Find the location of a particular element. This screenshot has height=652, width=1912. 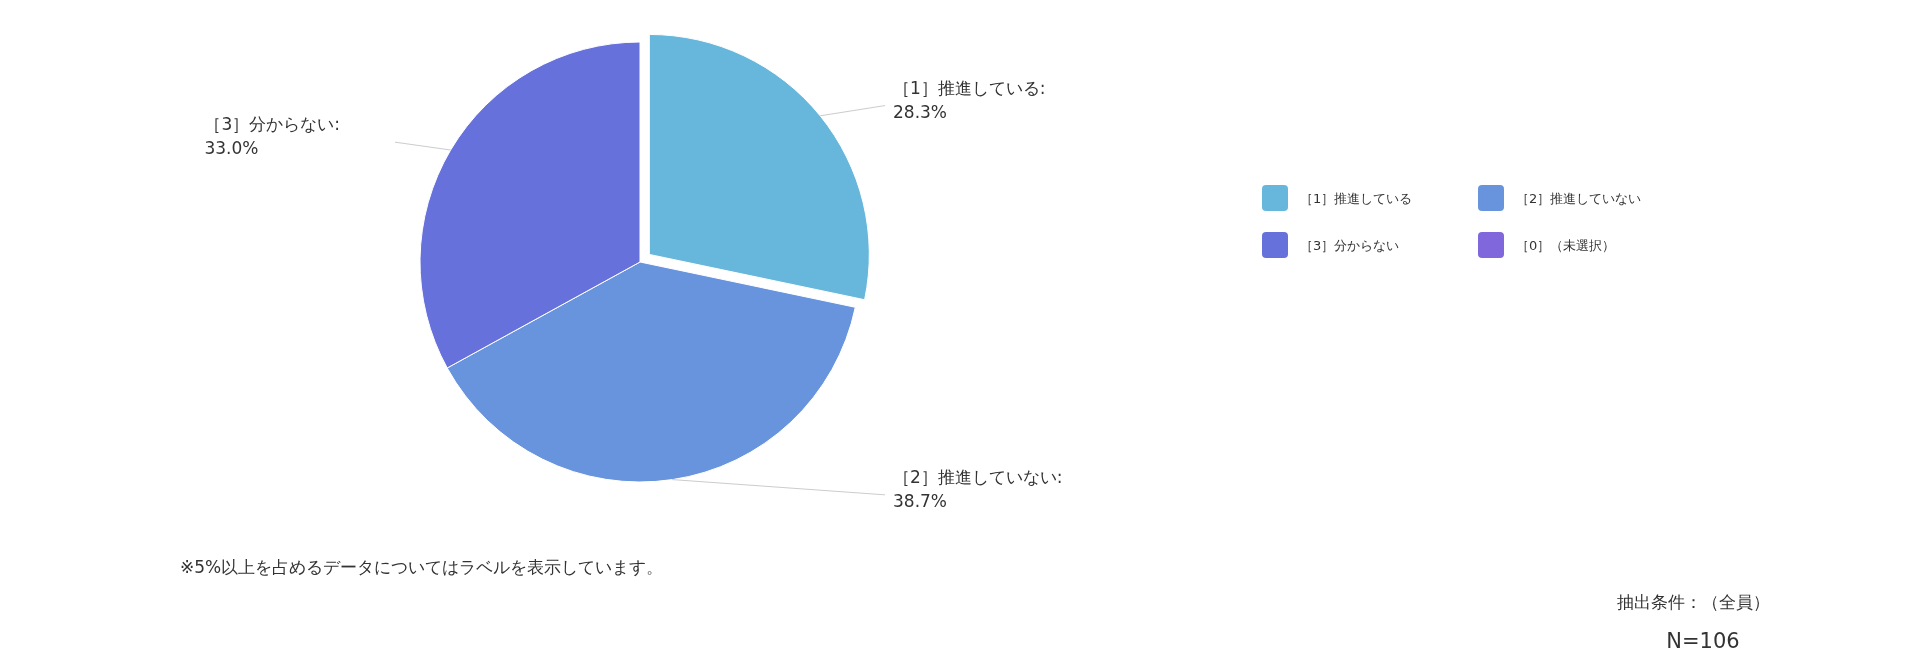

text: 抽出条件：（全員） is located at coordinates (1693, 602).